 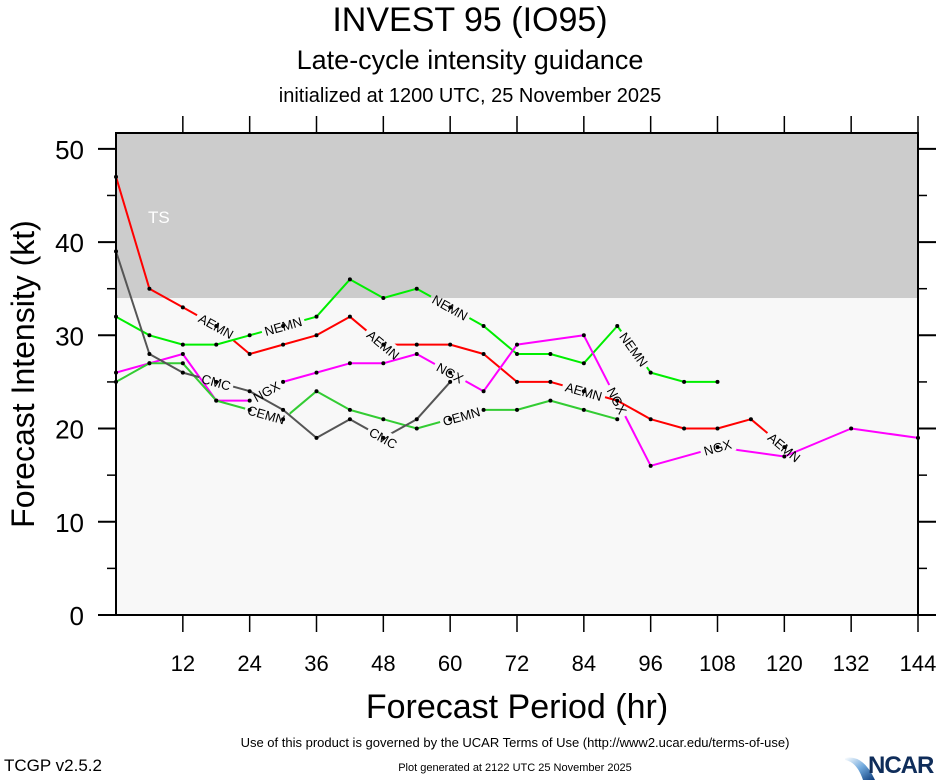 What do you see at coordinates (159, 217) in the screenshot?
I see `band-label: TS` at bounding box center [159, 217].